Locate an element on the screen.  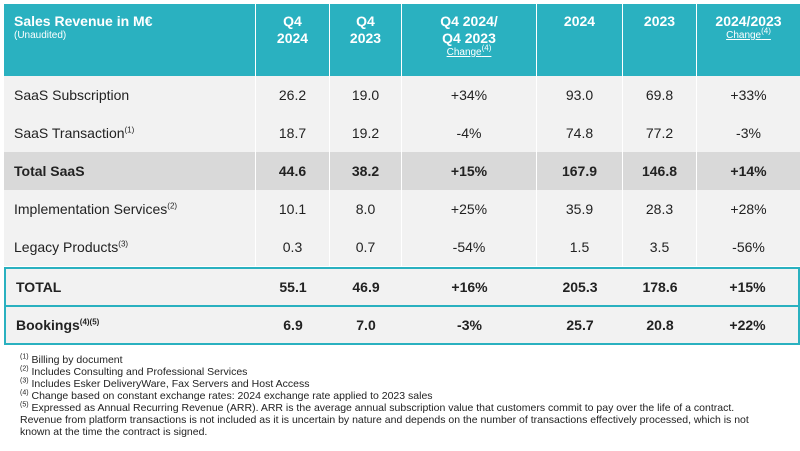
cell-q4-change: +15% is located at coordinates (469, 171).